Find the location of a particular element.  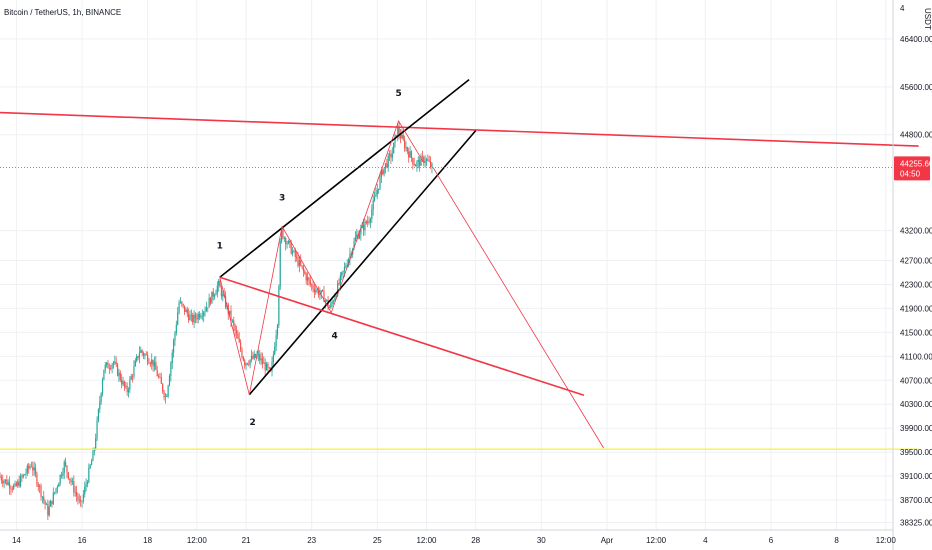

projection-line is located at coordinates (518, 308).